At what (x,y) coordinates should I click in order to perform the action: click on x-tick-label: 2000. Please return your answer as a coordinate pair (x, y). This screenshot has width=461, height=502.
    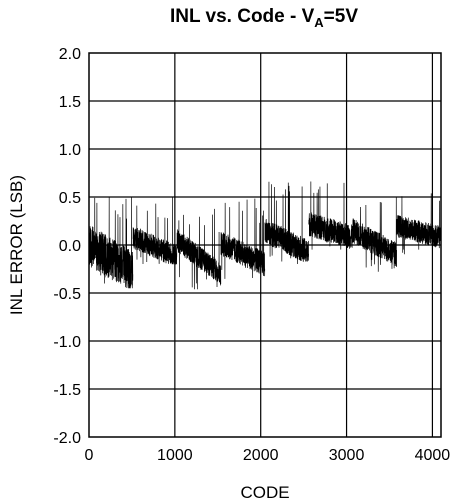
    Looking at the image, I should click on (261, 455).